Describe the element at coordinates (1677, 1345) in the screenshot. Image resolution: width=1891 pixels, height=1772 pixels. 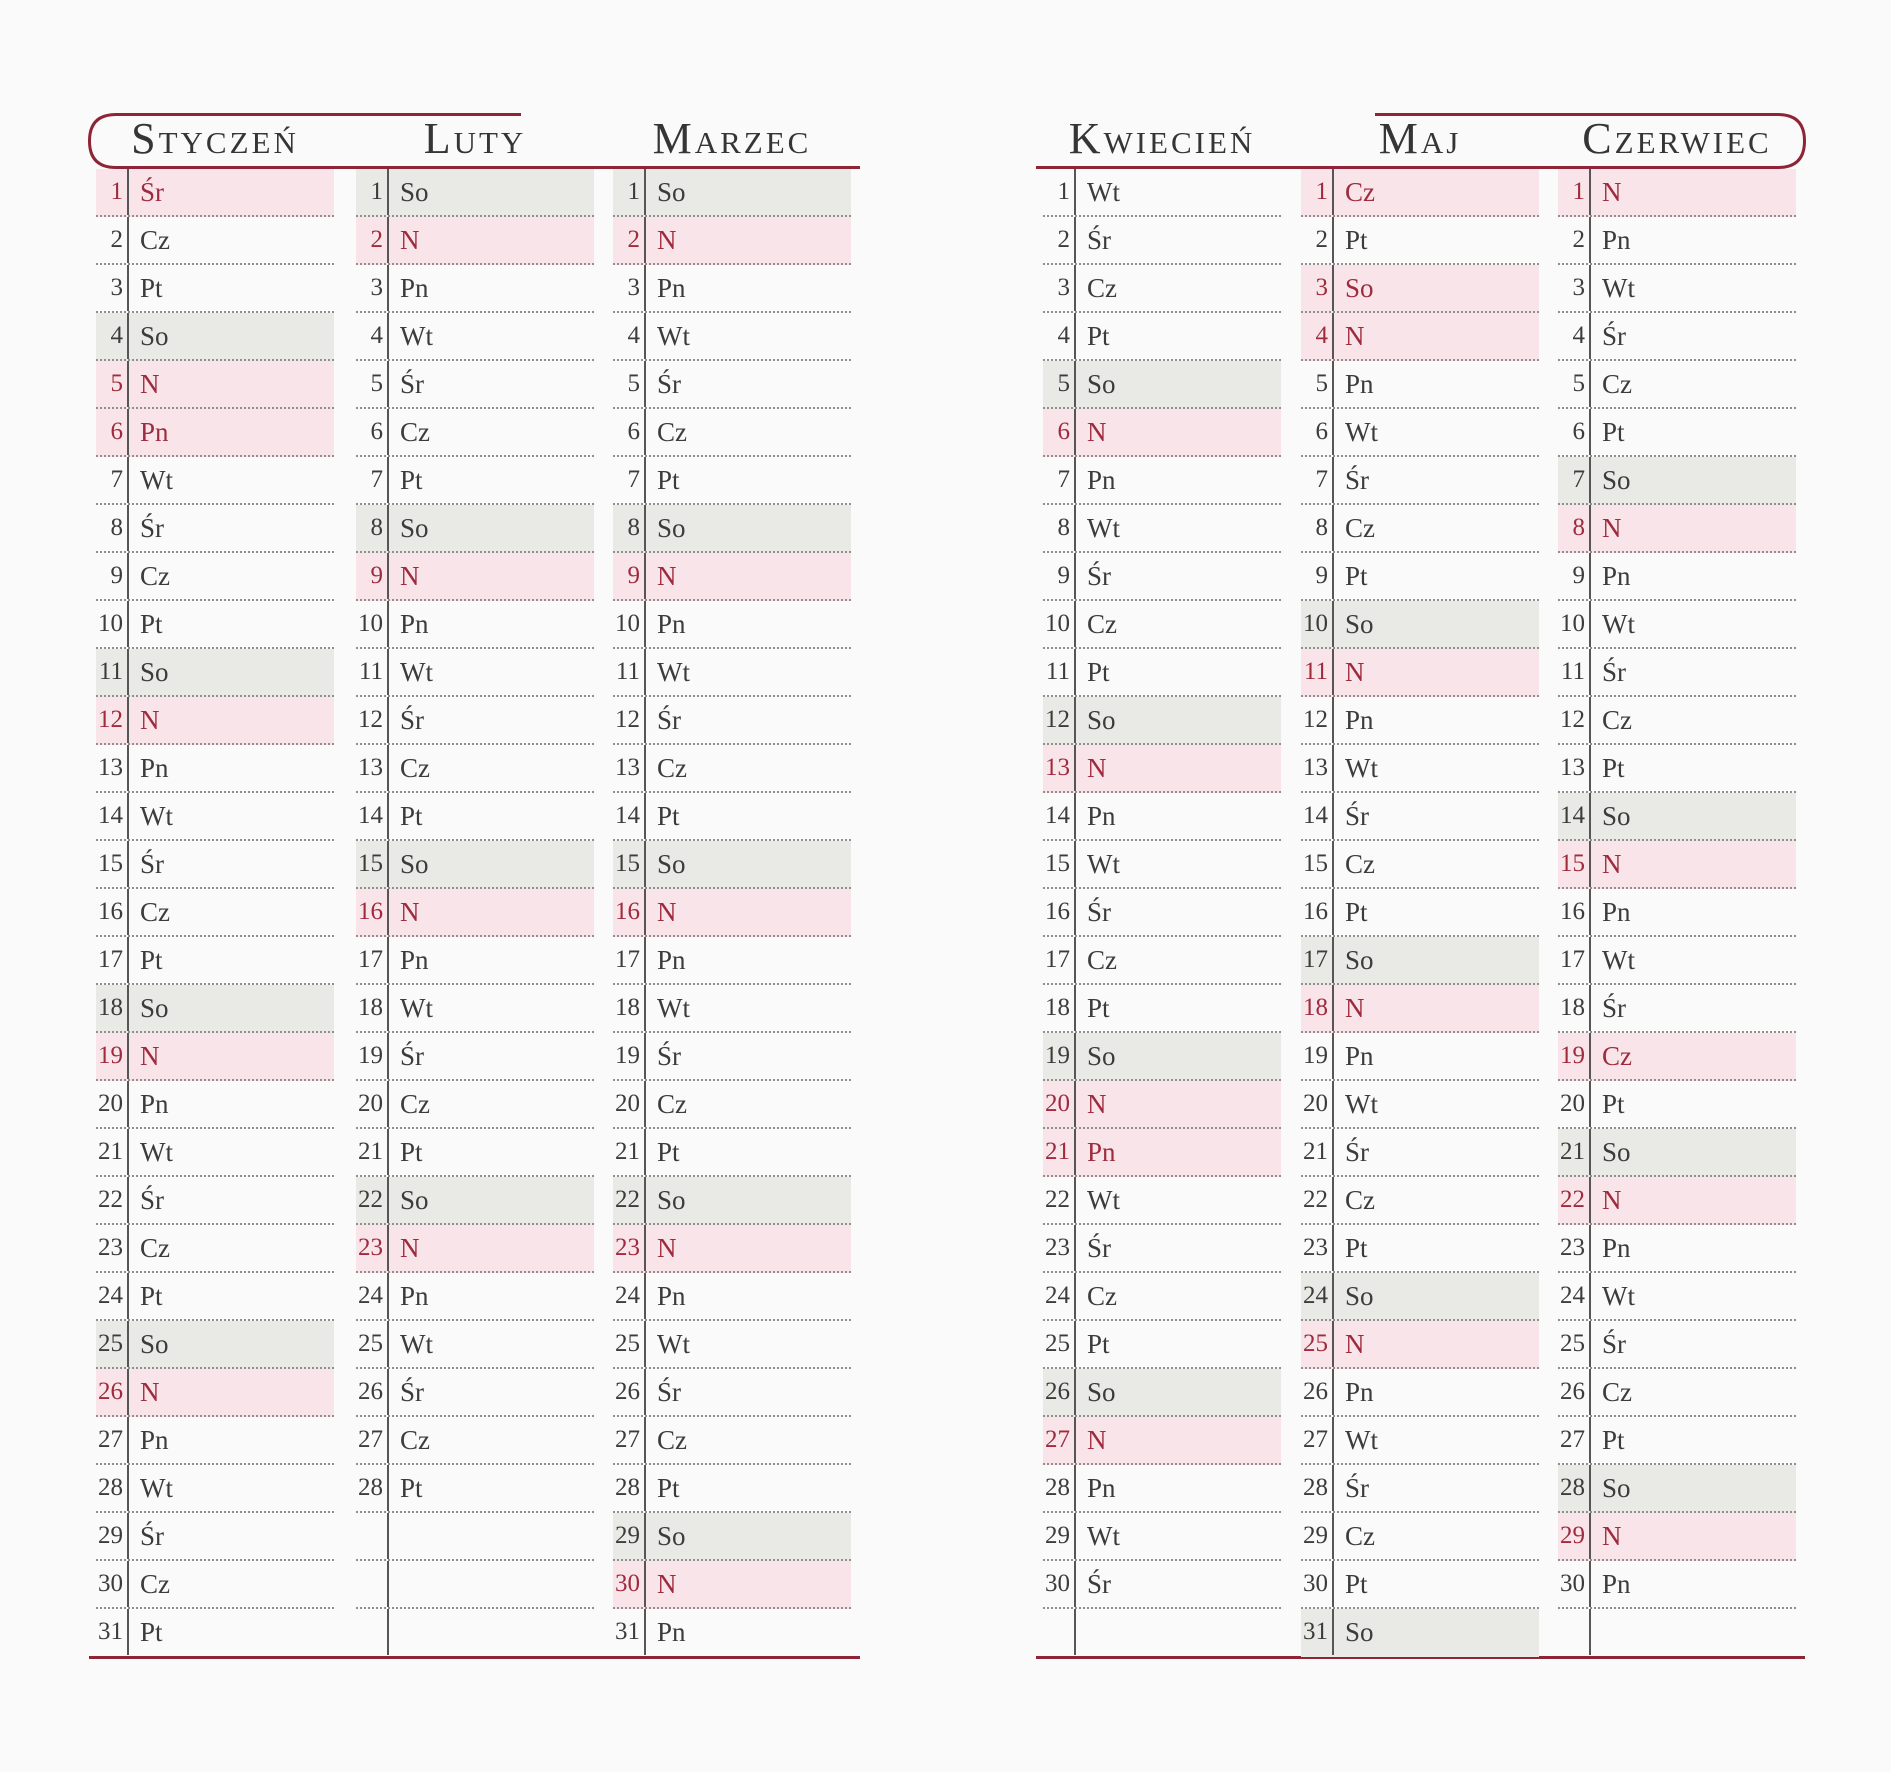
I see `day-row: 25 Śr` at that location.